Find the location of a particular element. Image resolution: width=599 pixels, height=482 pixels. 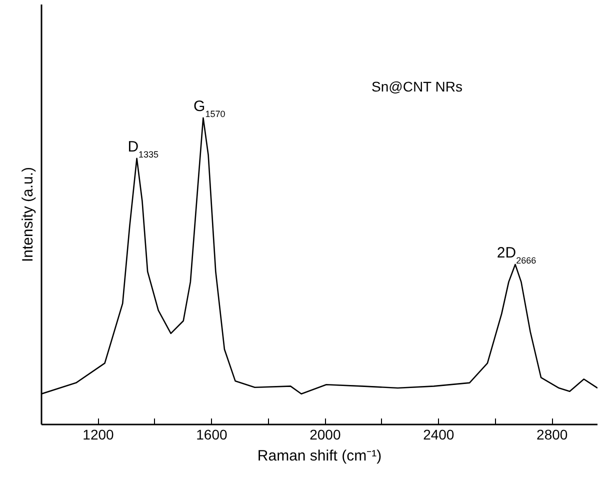

x-tick-label: 1200 is located at coordinates (98, 434).